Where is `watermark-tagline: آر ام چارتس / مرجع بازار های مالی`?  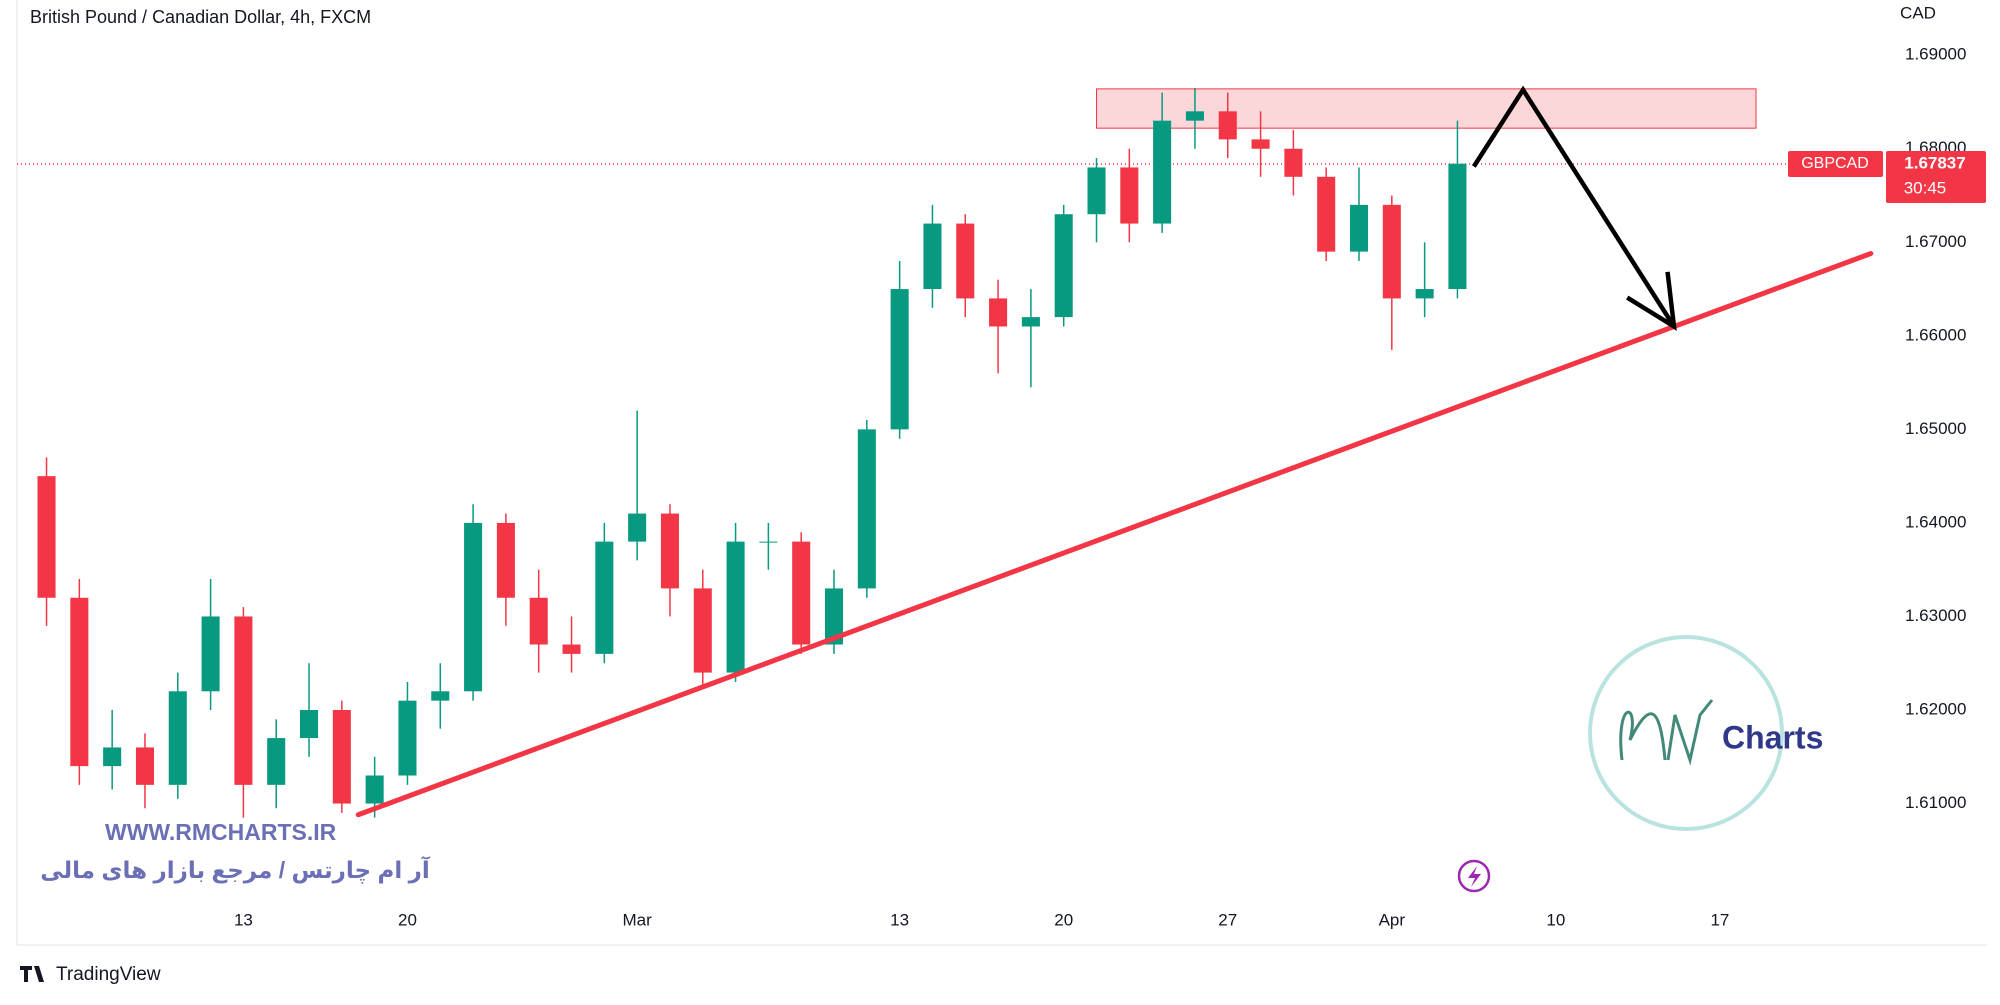
watermark-tagline: آر ام چارتس / مرجع بازار های مالی is located at coordinates (235, 869).